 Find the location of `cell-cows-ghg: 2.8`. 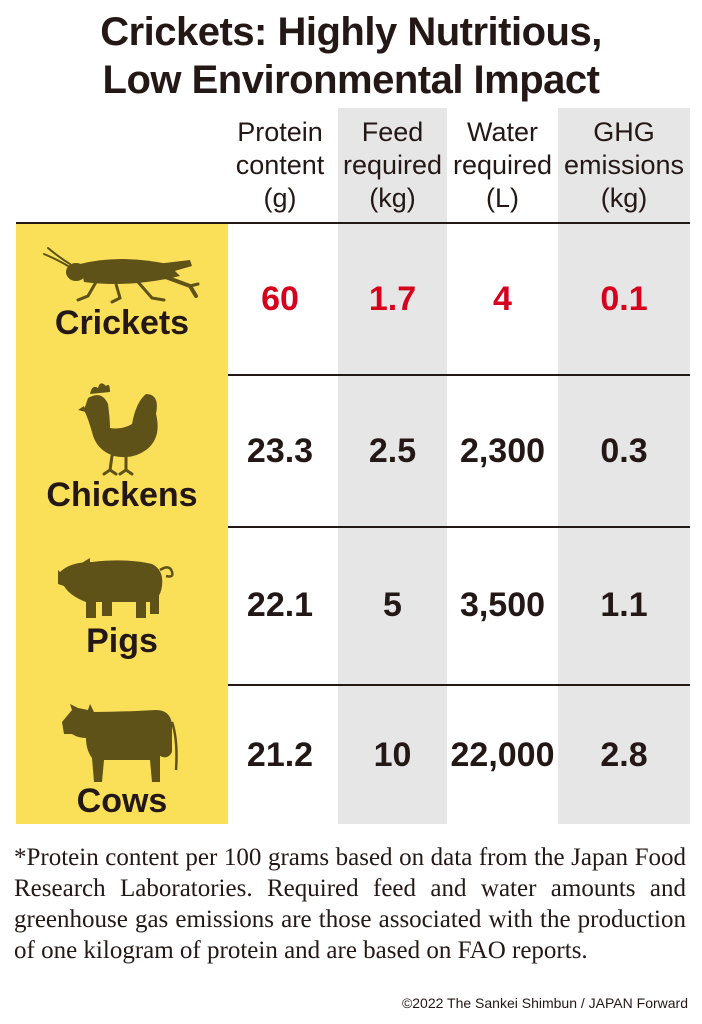

cell-cows-ghg: 2.8 is located at coordinates (624, 755).